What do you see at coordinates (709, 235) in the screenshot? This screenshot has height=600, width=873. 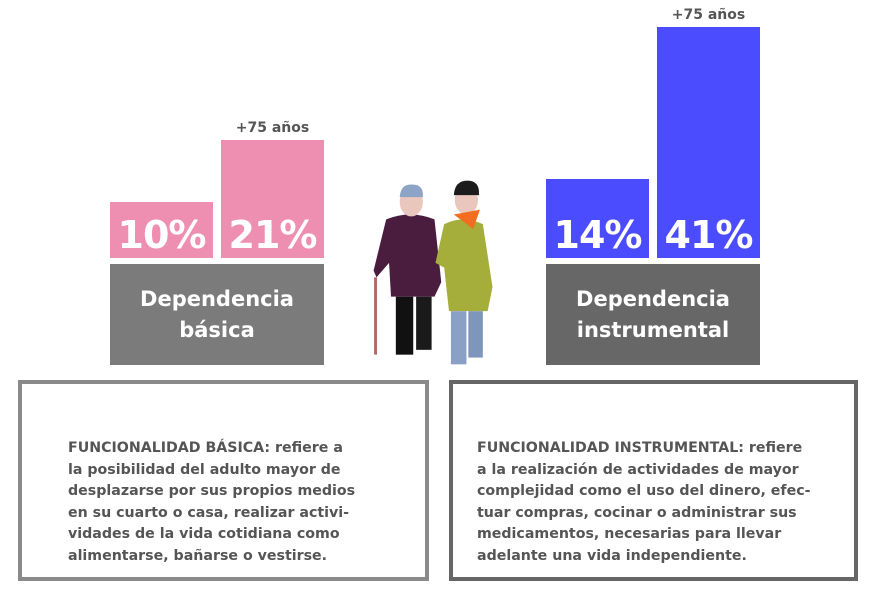 I see `bar-value-label: 41%` at bounding box center [709, 235].